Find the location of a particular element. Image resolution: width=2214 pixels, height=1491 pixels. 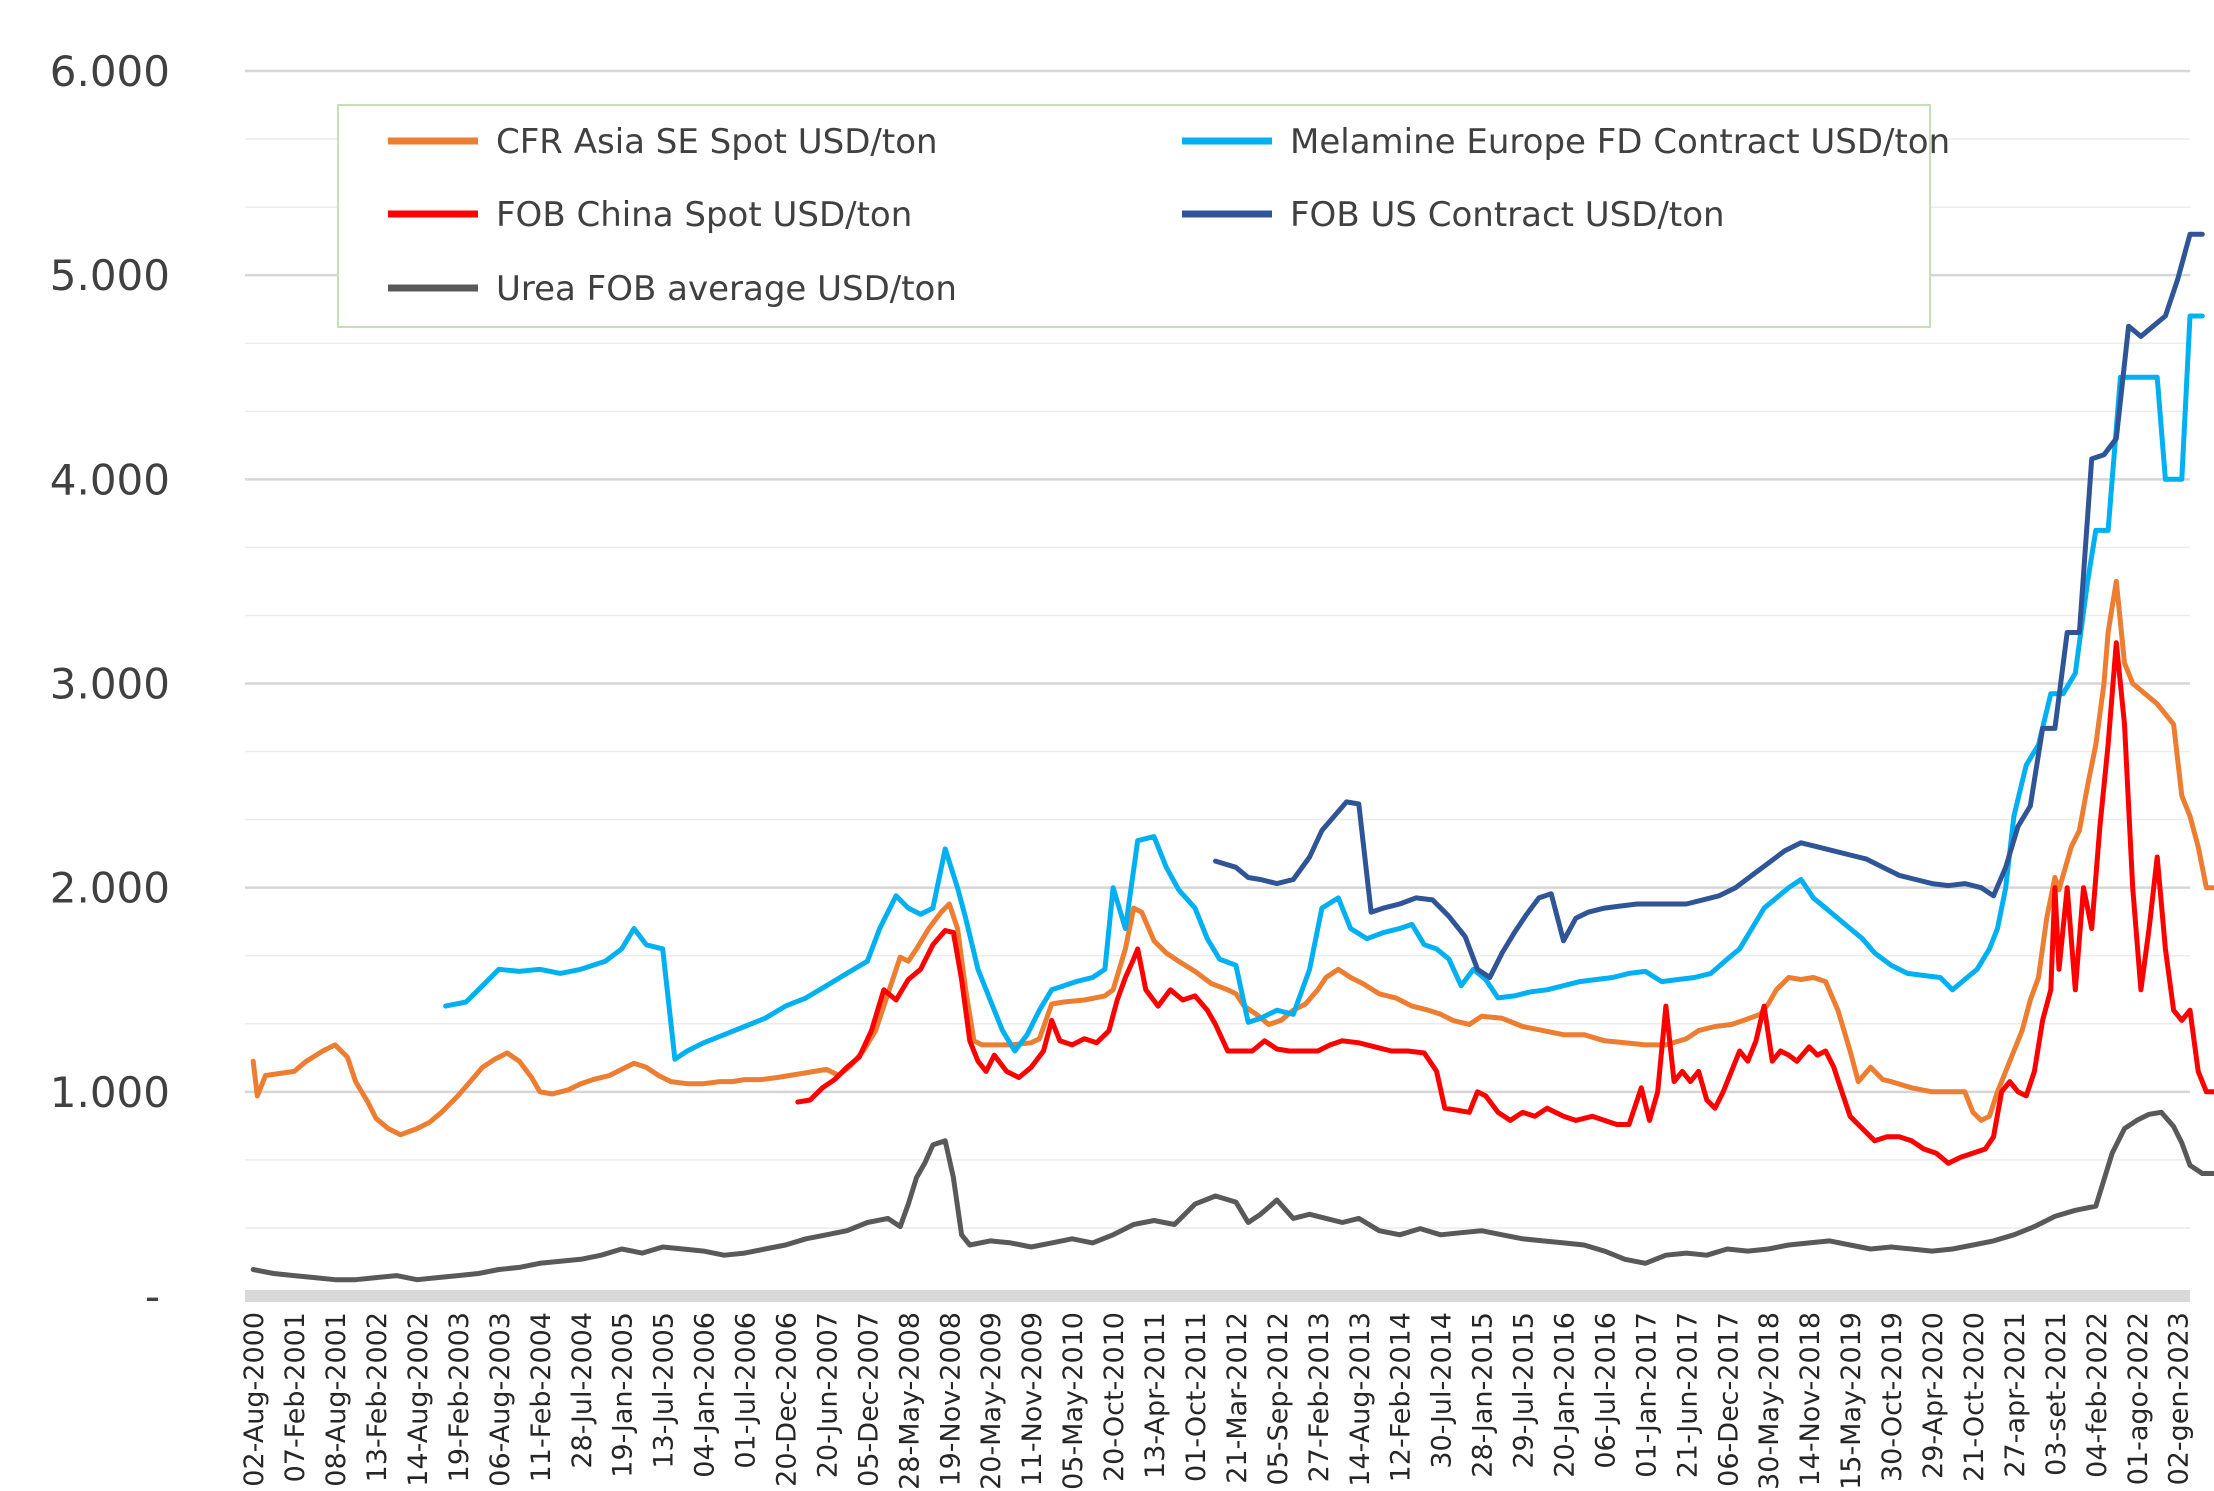

x-tick-label: 14-Aug-2002 is located at coordinates (418, 1399).